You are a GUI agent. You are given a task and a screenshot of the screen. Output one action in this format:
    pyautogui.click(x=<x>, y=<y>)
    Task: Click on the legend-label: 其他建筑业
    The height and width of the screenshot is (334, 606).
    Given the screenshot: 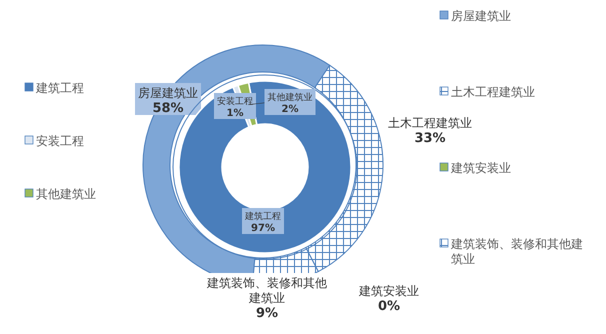 What is the action you would take?
    pyautogui.click(x=66, y=194)
    